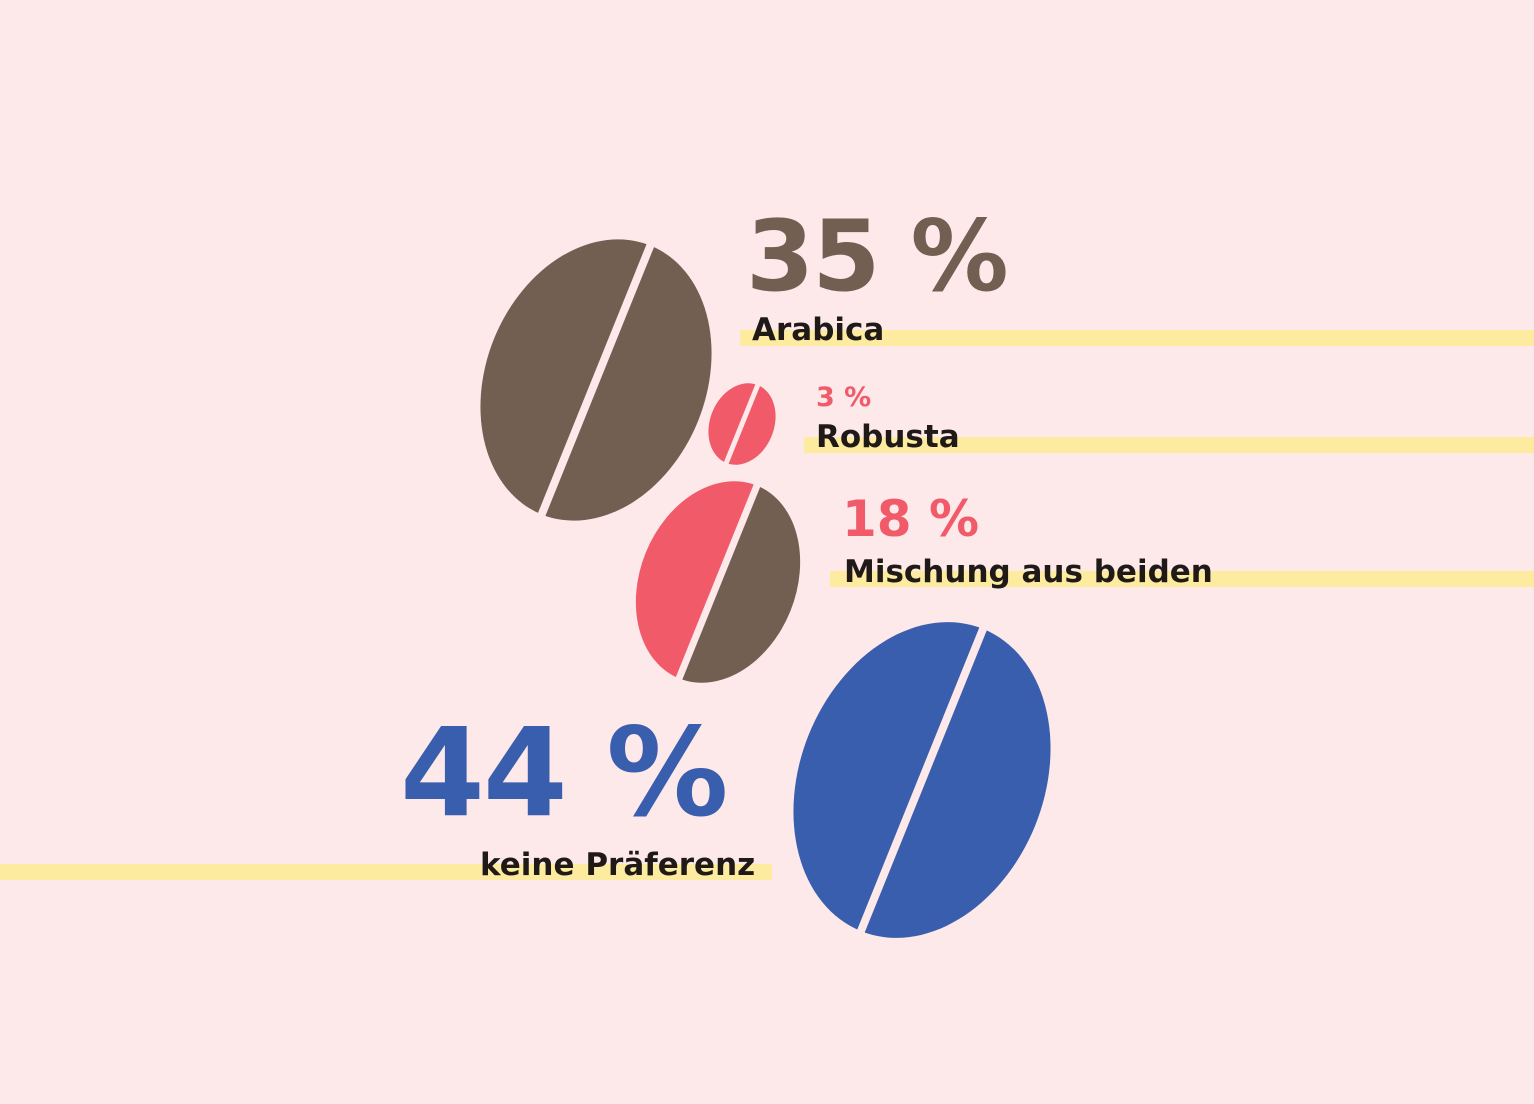 This screenshot has width=1534, height=1104. I want to click on highlight-bar-none, so click(386, 872).